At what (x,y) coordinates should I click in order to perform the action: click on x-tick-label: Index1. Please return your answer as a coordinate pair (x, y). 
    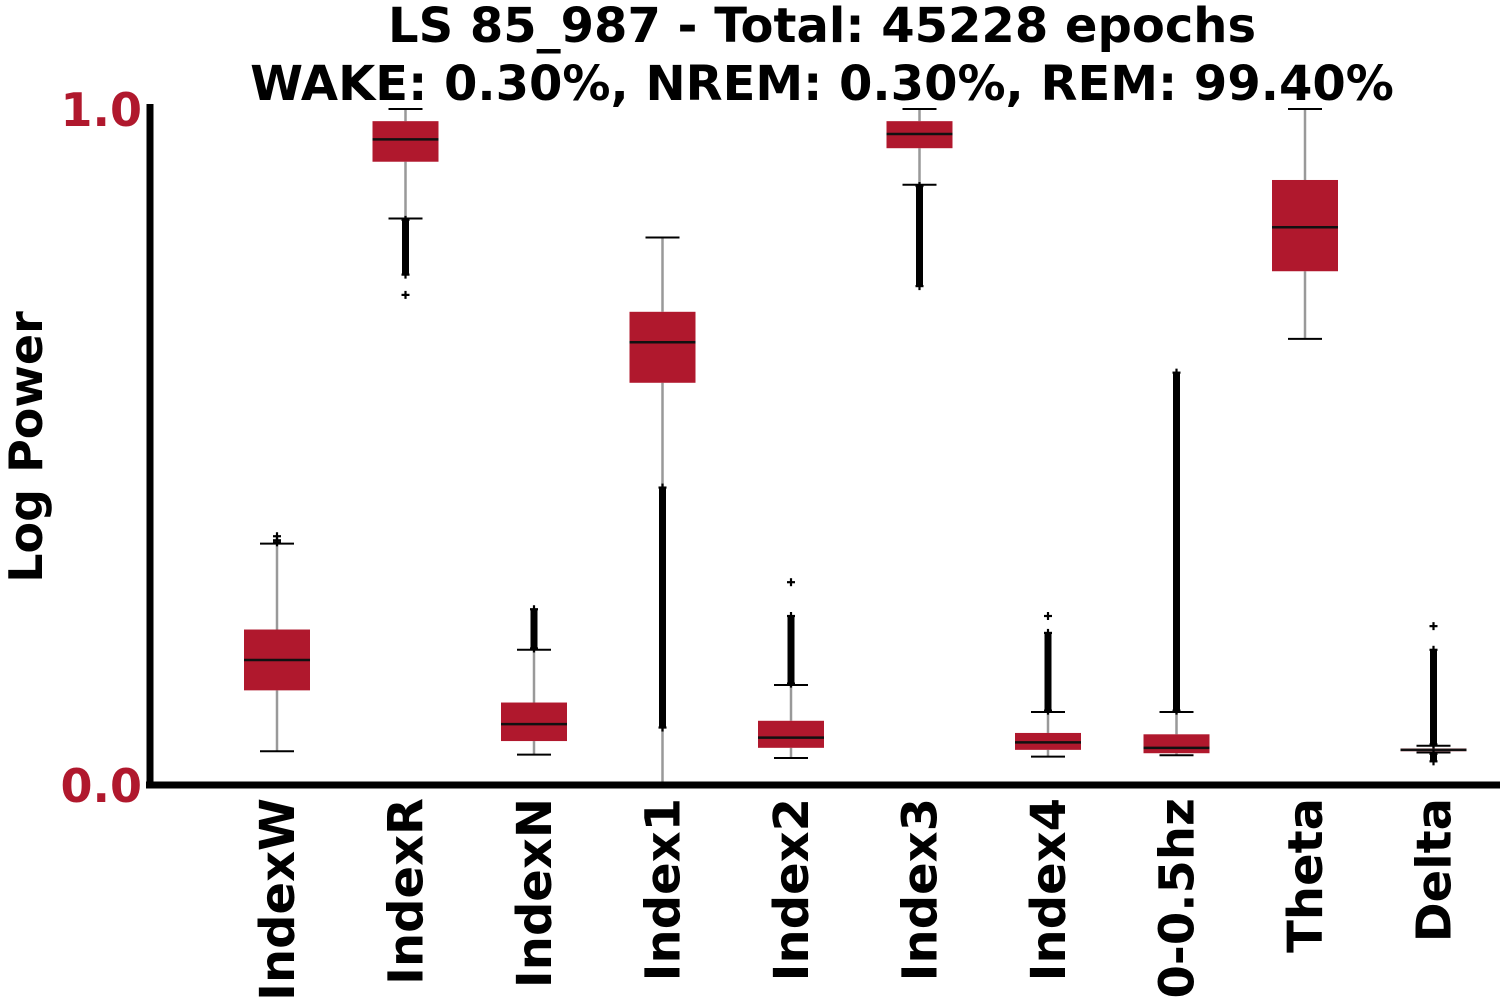
    Looking at the image, I should click on (664, 889).